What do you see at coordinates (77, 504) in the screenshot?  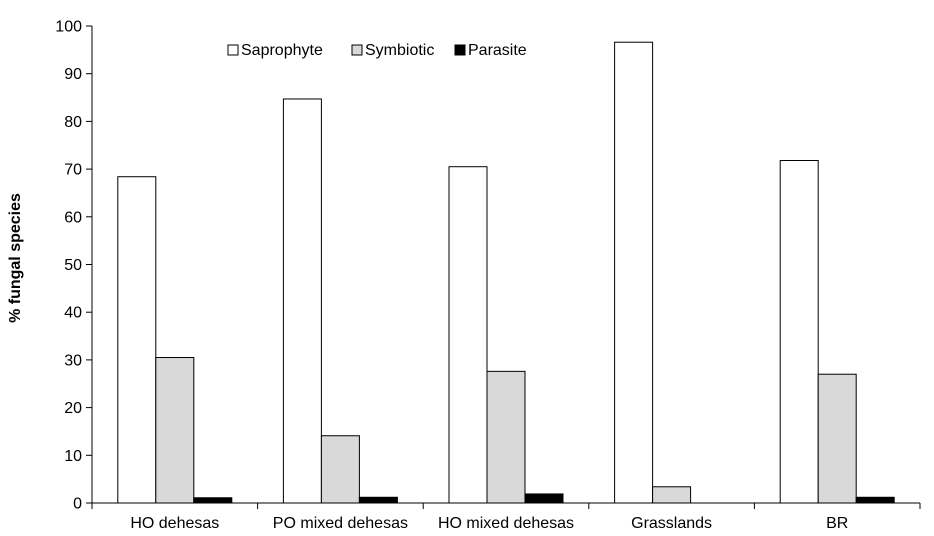 I see `y-tick-label: 0` at bounding box center [77, 504].